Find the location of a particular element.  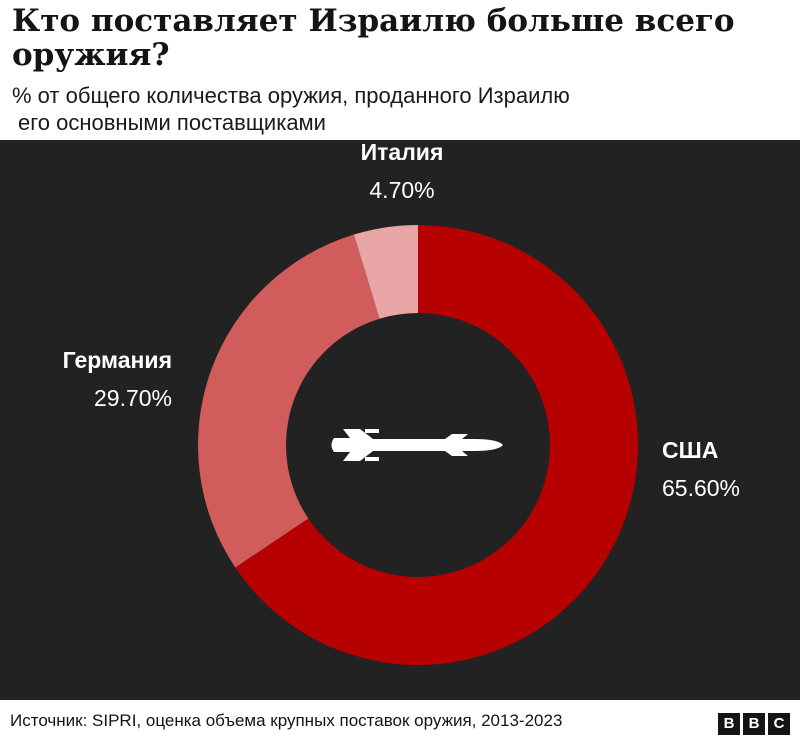

slice-label: Италия is located at coordinates (402, 152).